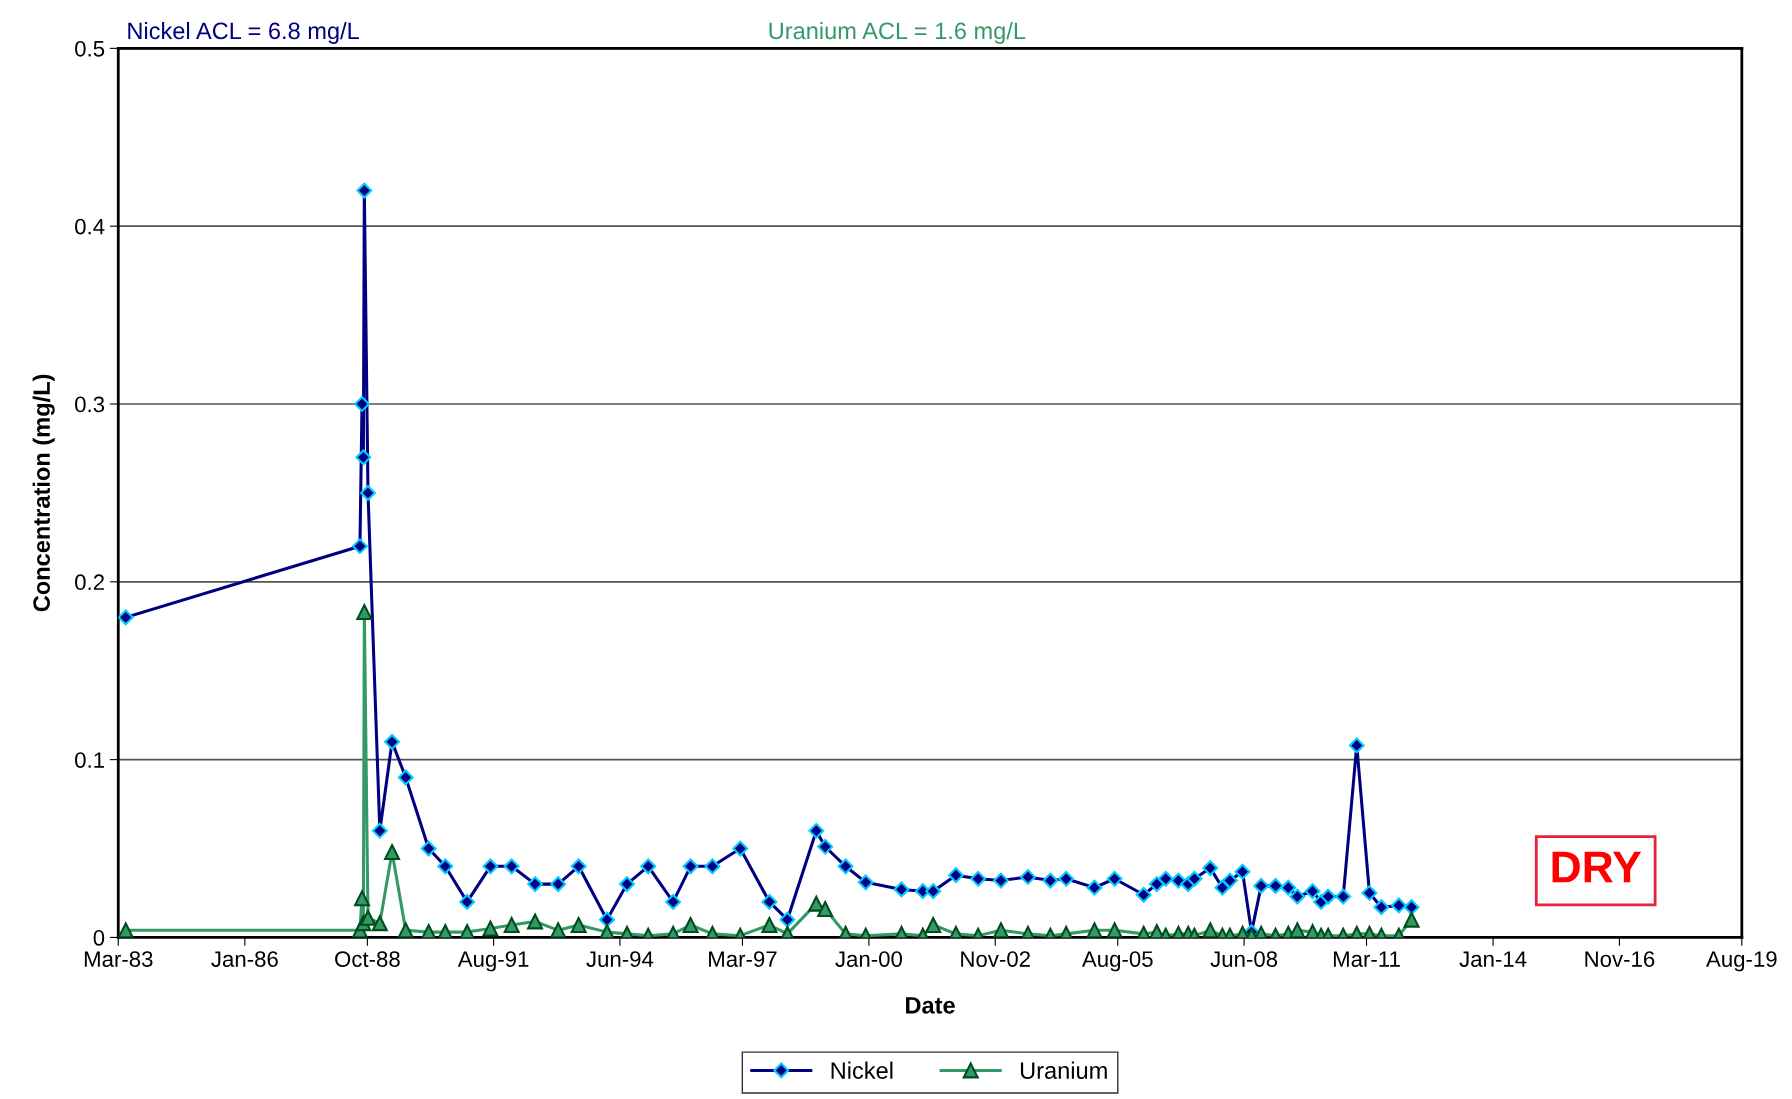 The width and height of the screenshot is (1792, 1099). What do you see at coordinates (1117, 961) in the screenshot?
I see `x-tick-label: Aug-05` at bounding box center [1117, 961].